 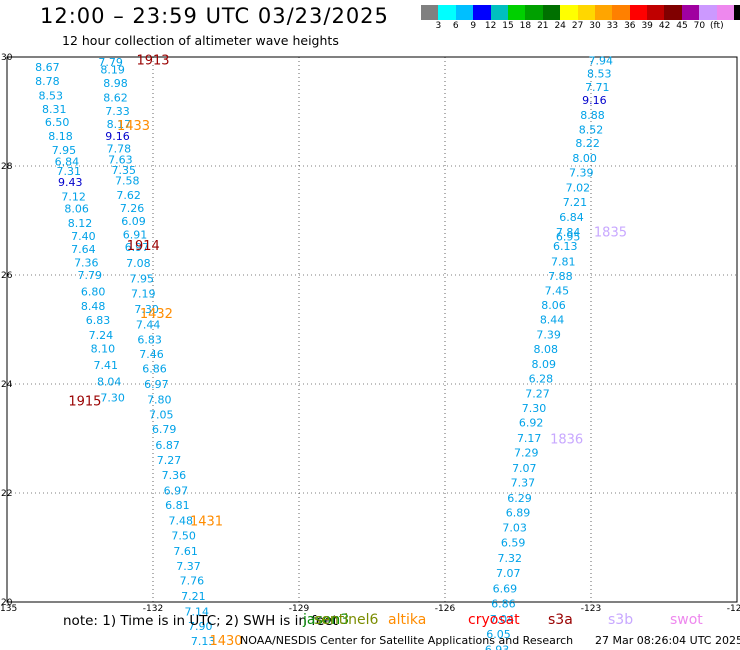 I want to click on colorbar-label: 15, so click(x=508, y=26).